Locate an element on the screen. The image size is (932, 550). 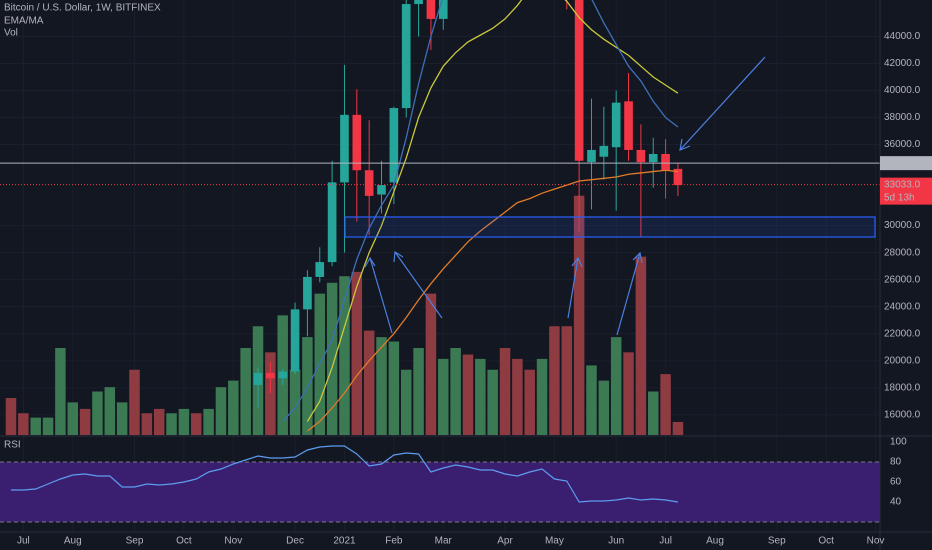
y-tick-label: 100 is located at coordinates (898, 442).